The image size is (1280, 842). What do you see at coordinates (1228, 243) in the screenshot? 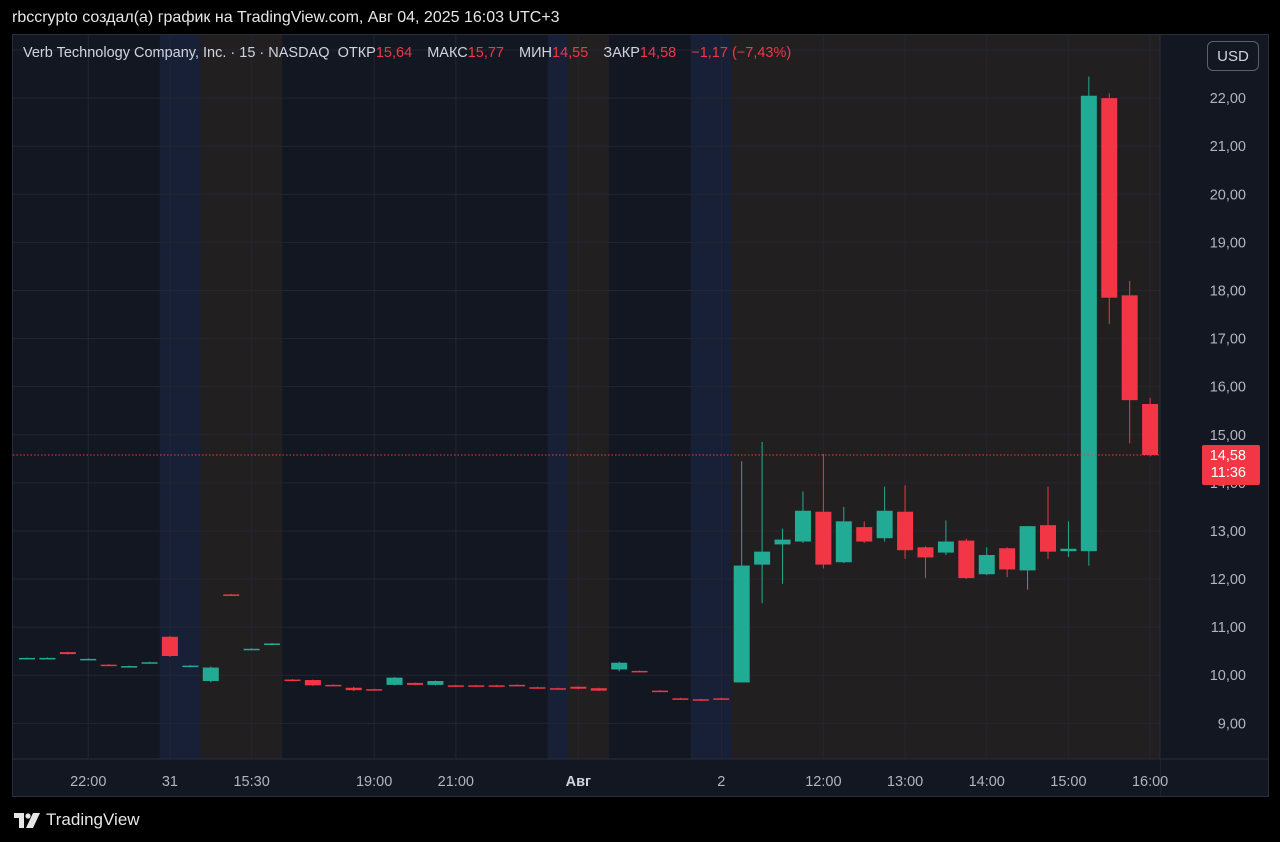
I see `price-tick-label: 19,00` at bounding box center [1228, 243].